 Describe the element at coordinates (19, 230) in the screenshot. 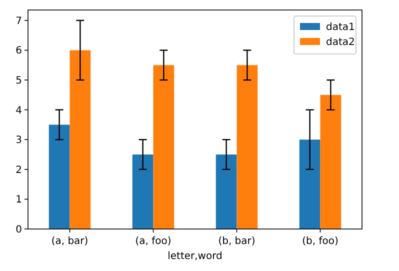

I see `y-tick-label: 0` at that location.